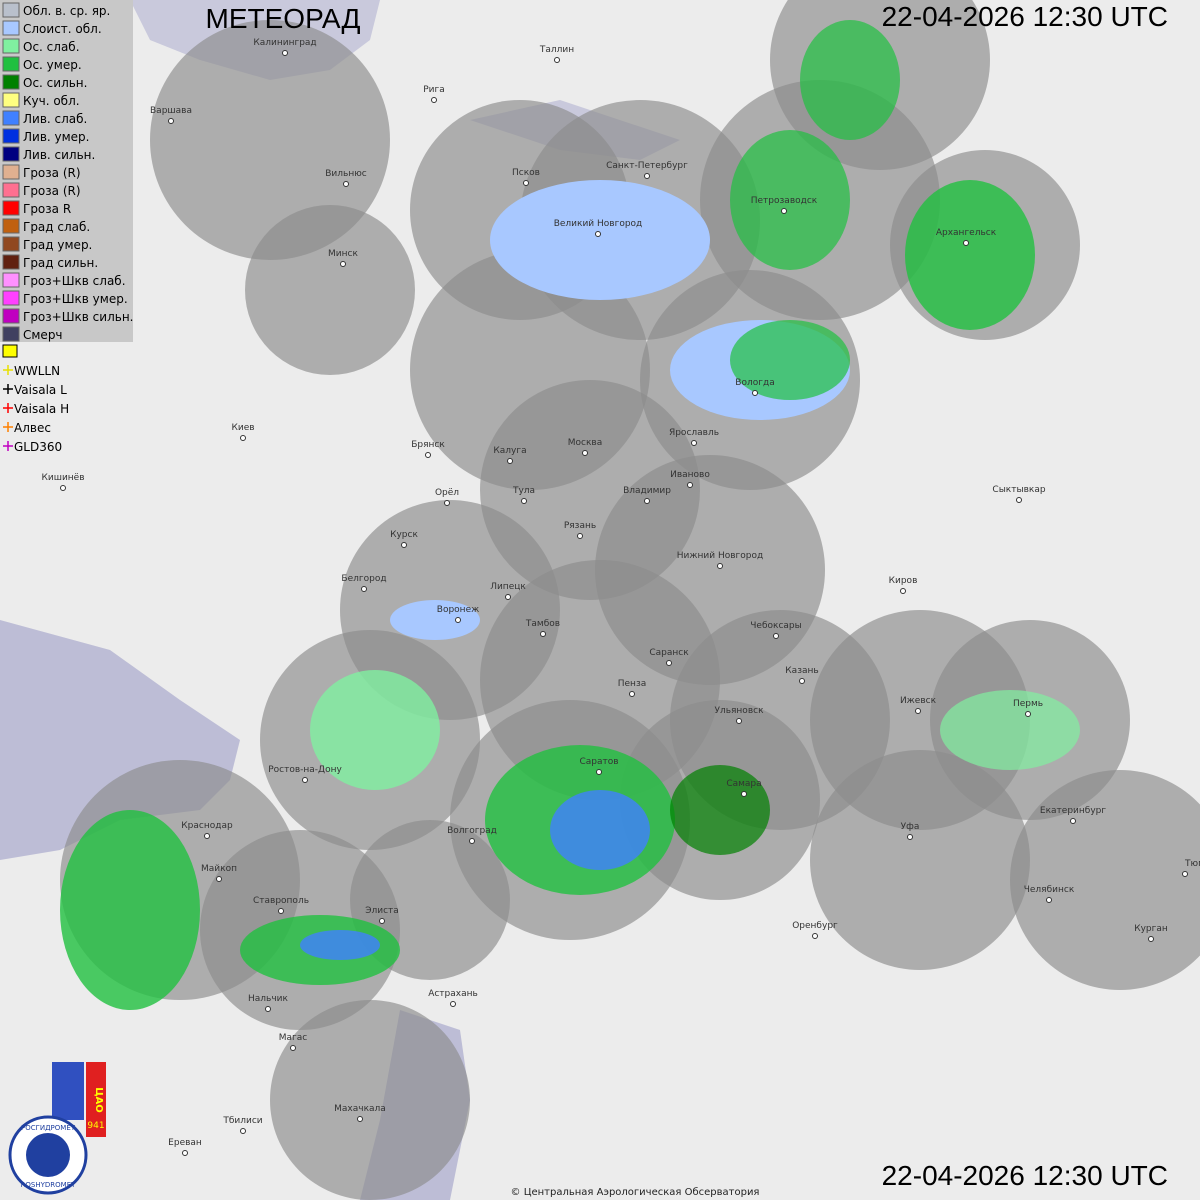  What do you see at coordinates (219, 869) in the screenshot?
I see `city-label: Майкоп` at bounding box center [219, 869].